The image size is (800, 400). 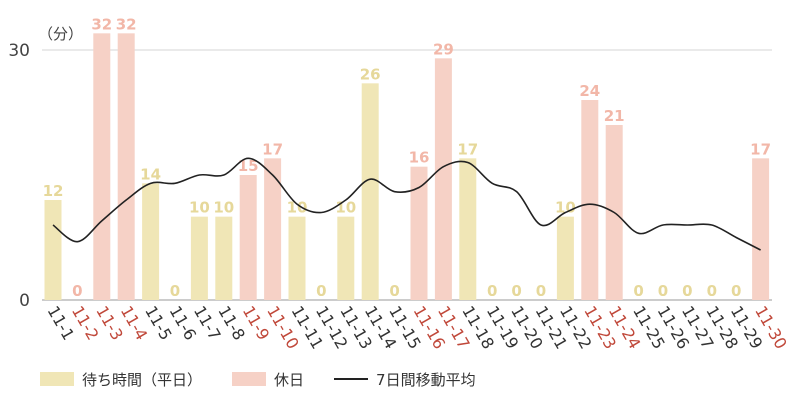 What do you see at coordinates (24, 301) in the screenshot?
I see `y-tick-label: 0` at bounding box center [24, 301].